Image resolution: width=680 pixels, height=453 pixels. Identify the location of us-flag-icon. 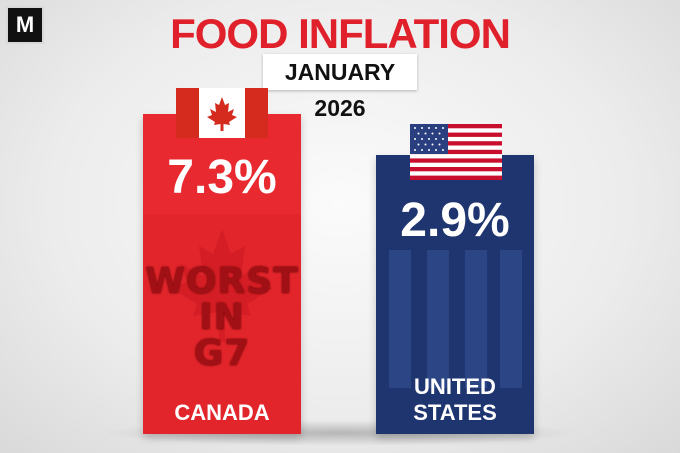
(456, 152).